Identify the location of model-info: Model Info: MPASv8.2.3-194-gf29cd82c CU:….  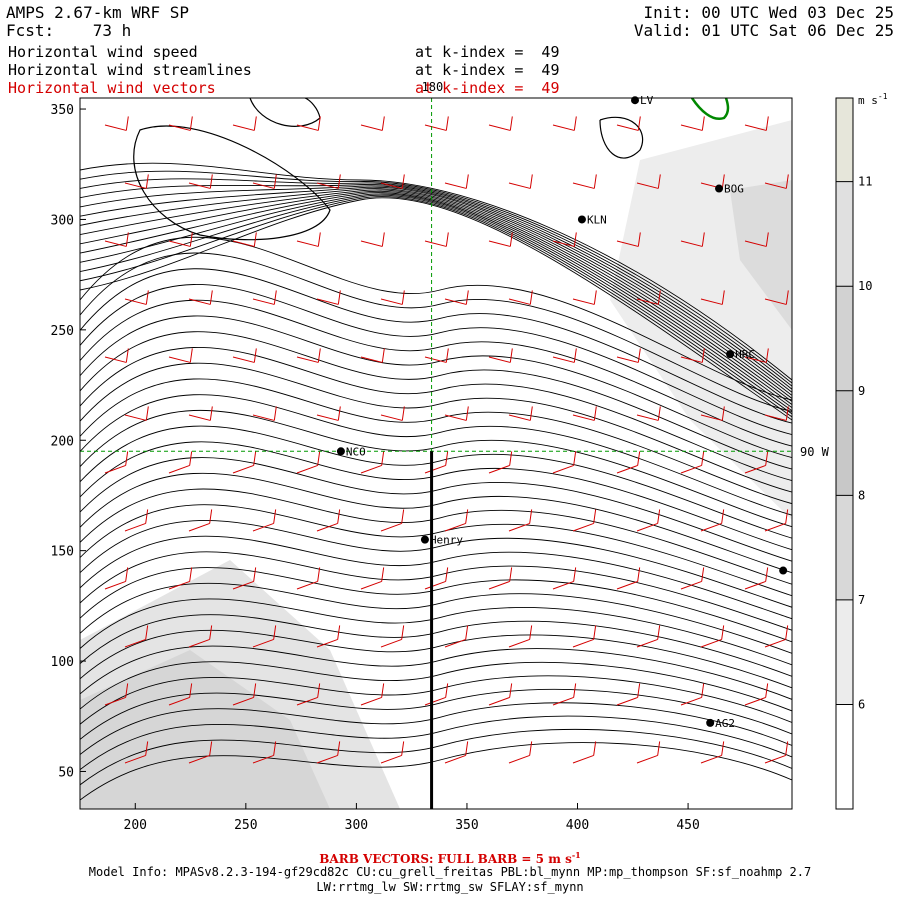
(450, 872).